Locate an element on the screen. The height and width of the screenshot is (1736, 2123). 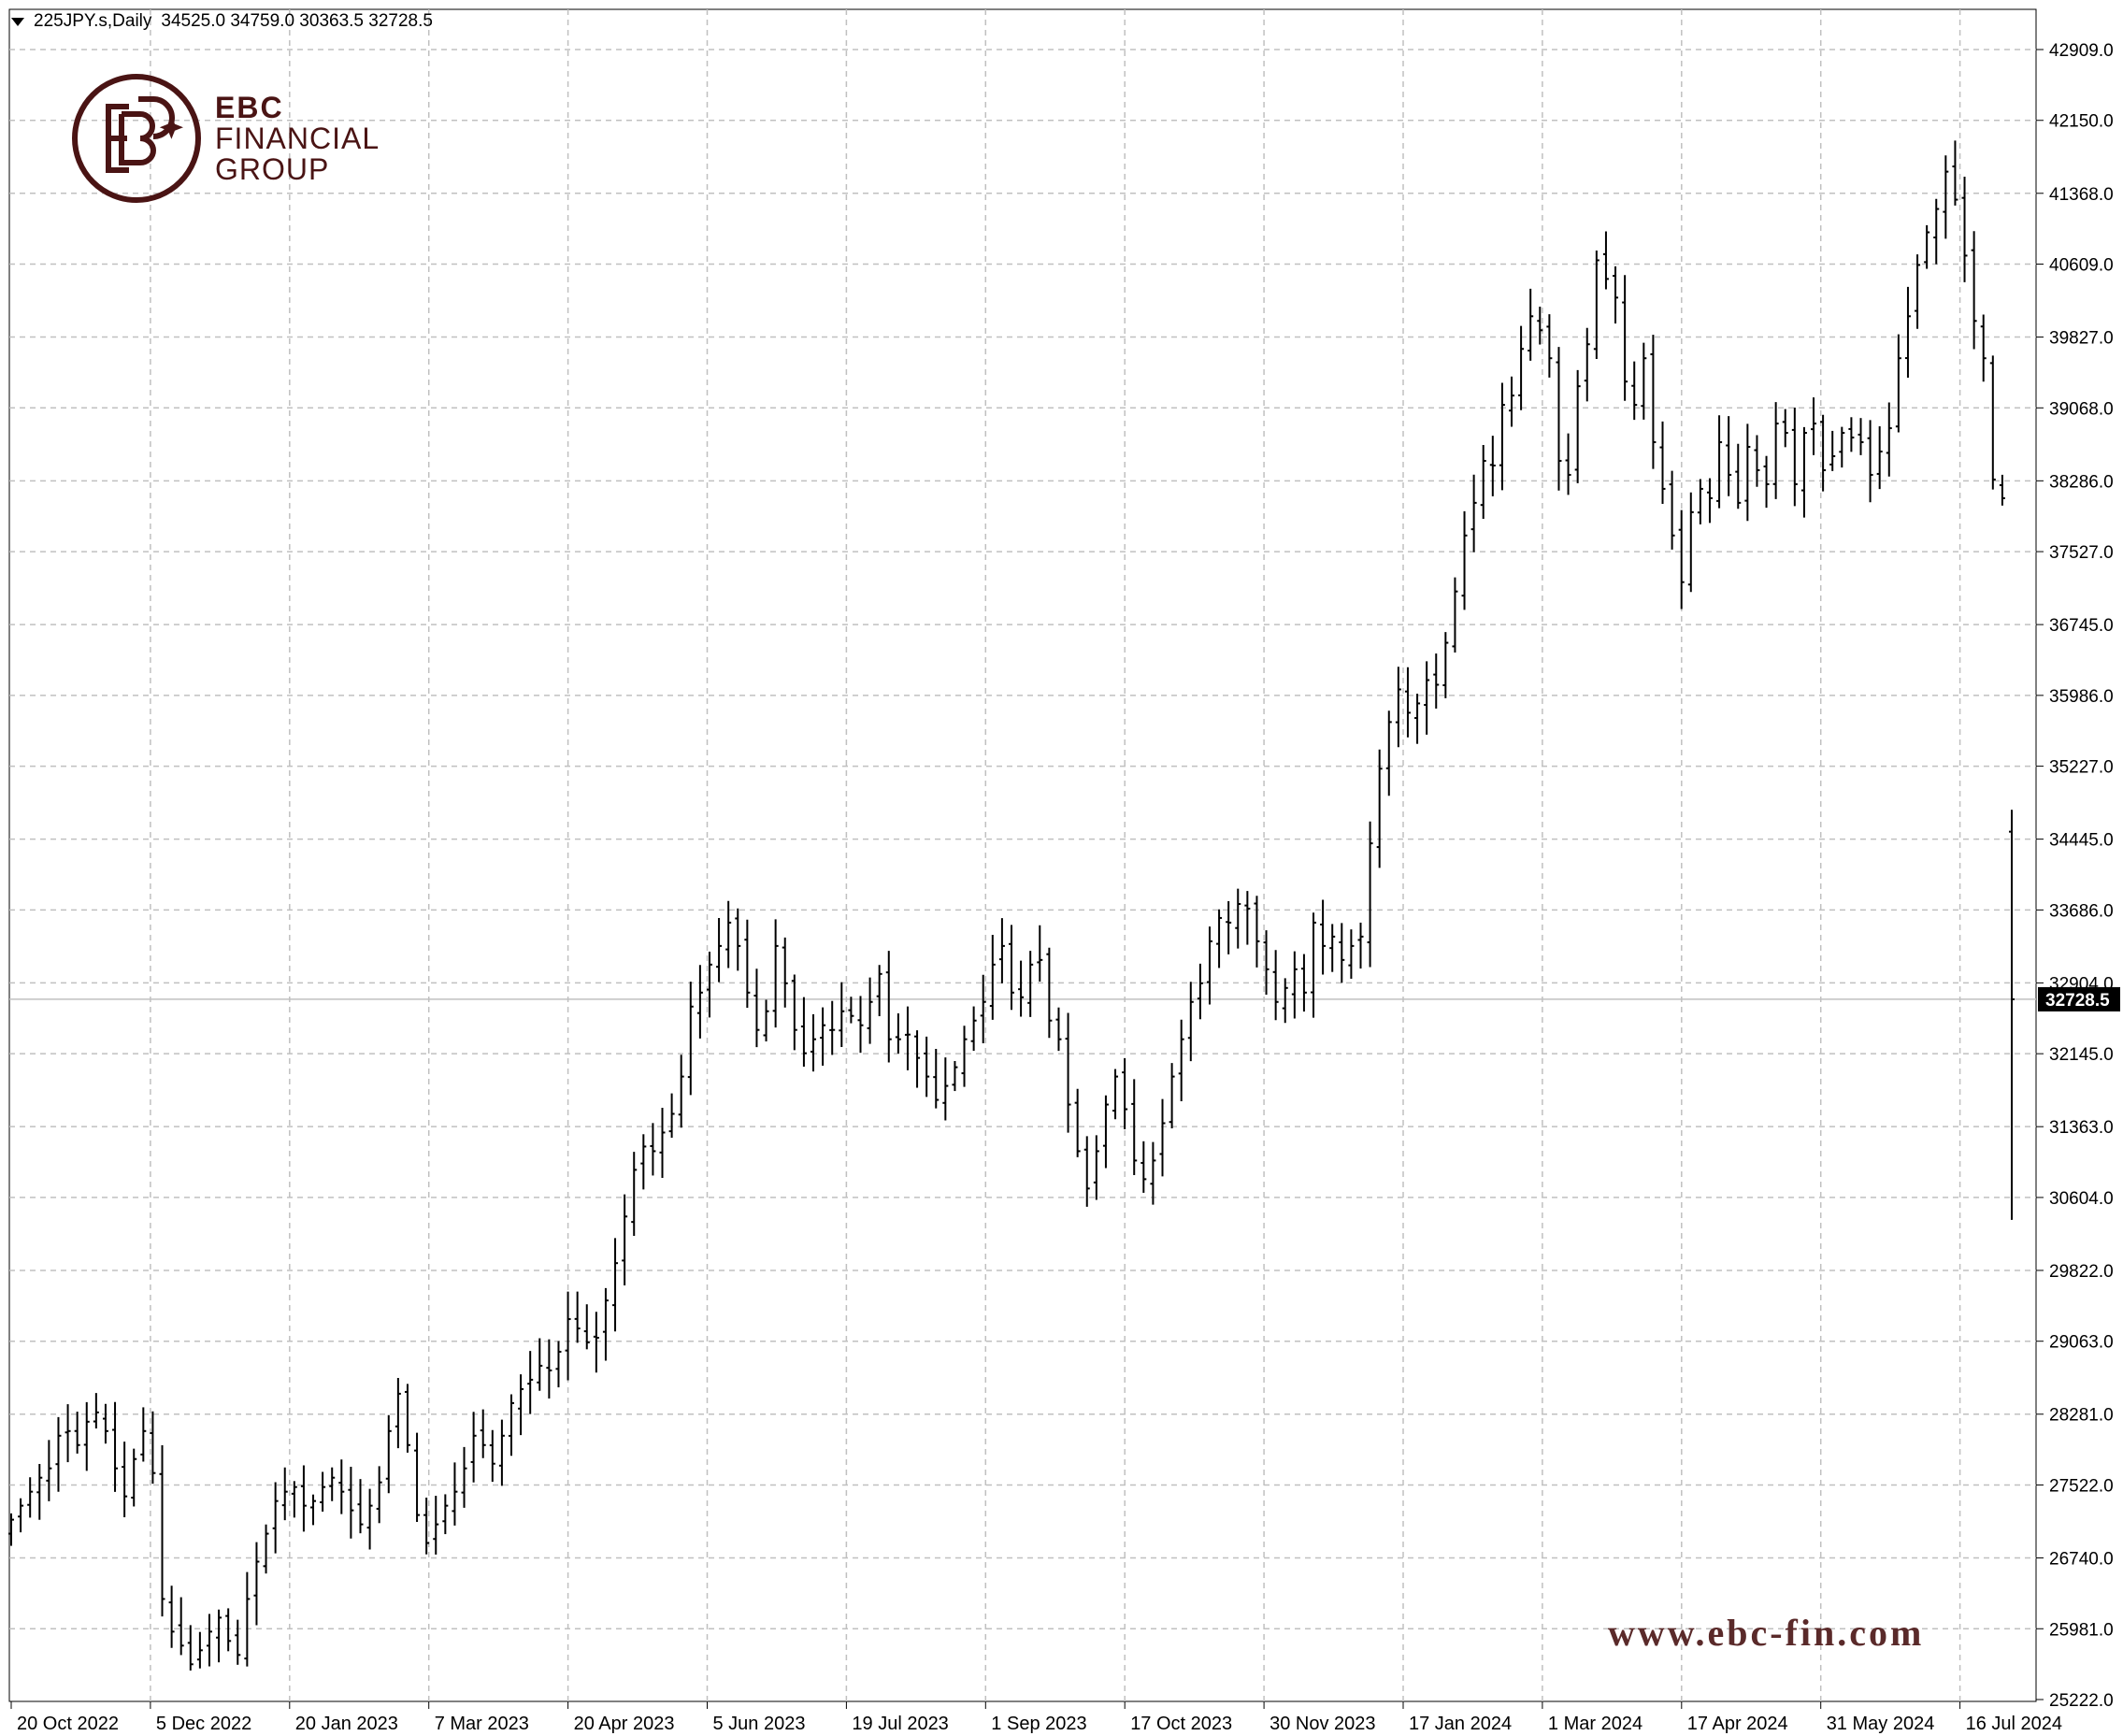
y-tick-label: 39068.0 is located at coordinates (2081, 409).